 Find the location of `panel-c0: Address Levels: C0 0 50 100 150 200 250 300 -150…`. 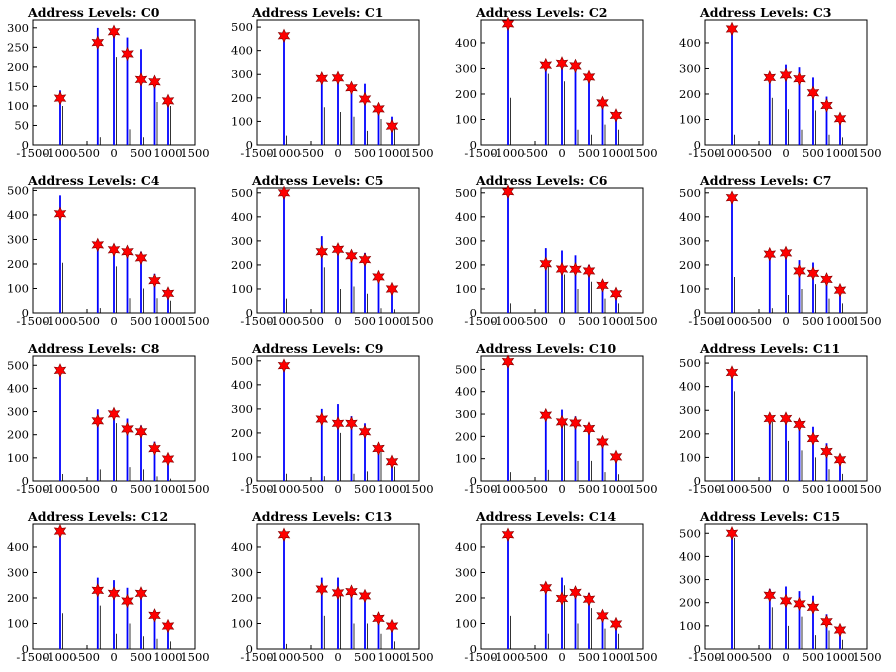

panel-c0: Address Levels: C0 0 50 100 150 200 250 300 -150… is located at coordinates (108, 82).